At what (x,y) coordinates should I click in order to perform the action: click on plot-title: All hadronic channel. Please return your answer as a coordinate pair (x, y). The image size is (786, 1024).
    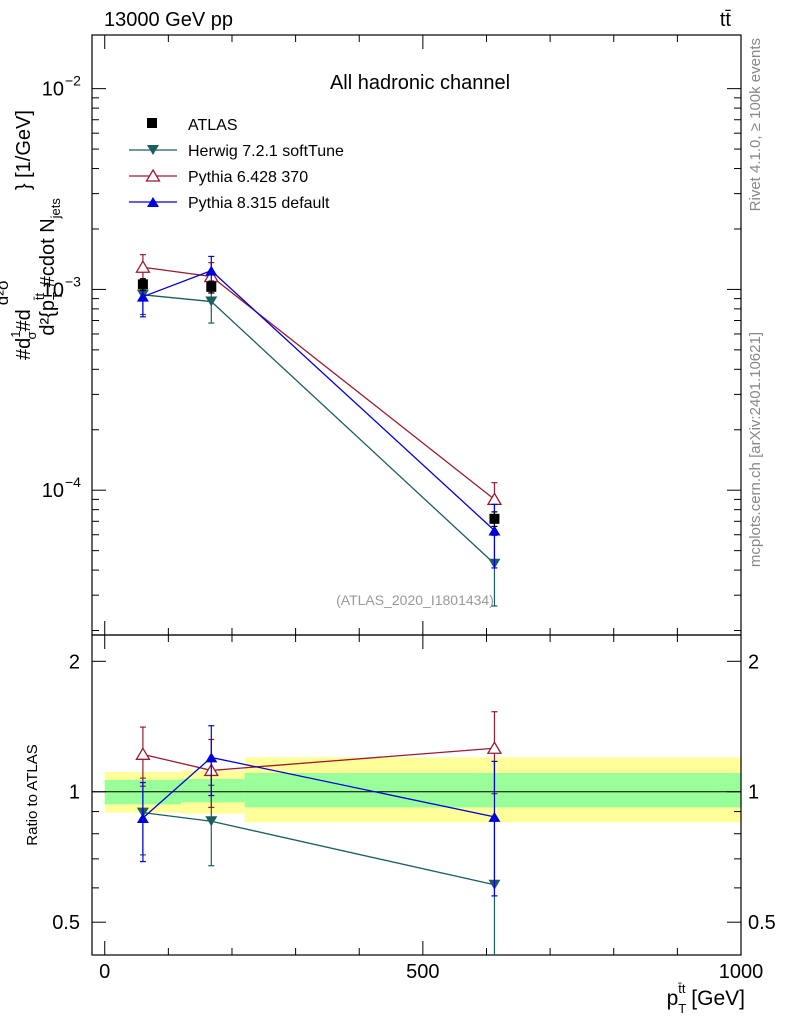
    Looking at the image, I should click on (420, 83).